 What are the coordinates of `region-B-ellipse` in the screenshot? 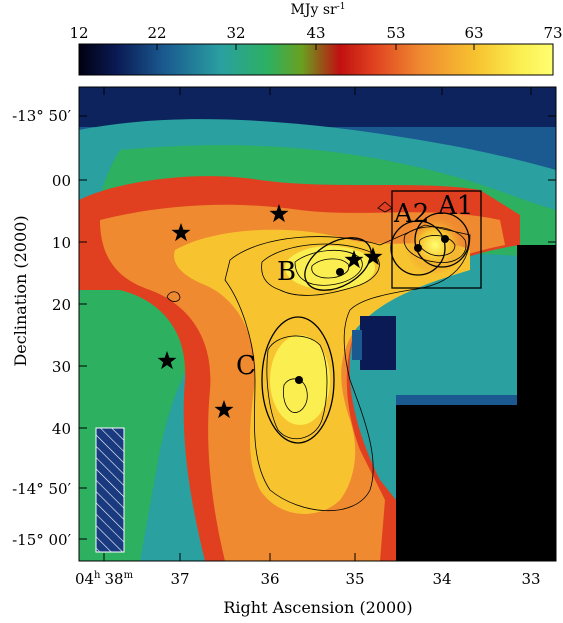 It's located at (338, 264).